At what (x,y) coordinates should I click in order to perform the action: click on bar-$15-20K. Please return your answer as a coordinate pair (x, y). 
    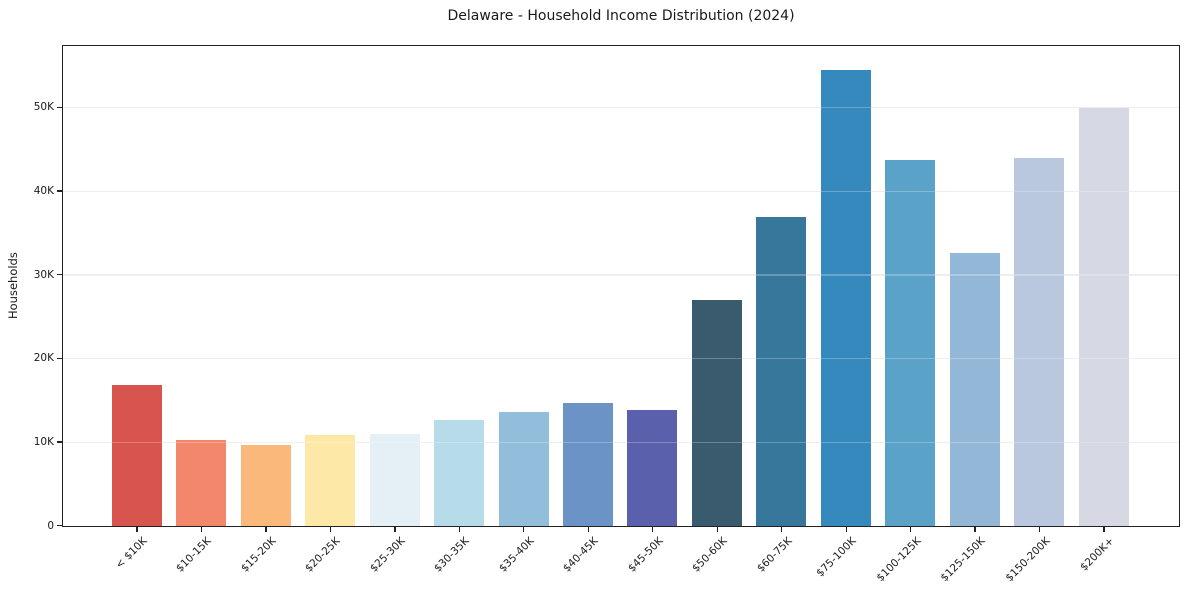
    Looking at the image, I should click on (265, 485).